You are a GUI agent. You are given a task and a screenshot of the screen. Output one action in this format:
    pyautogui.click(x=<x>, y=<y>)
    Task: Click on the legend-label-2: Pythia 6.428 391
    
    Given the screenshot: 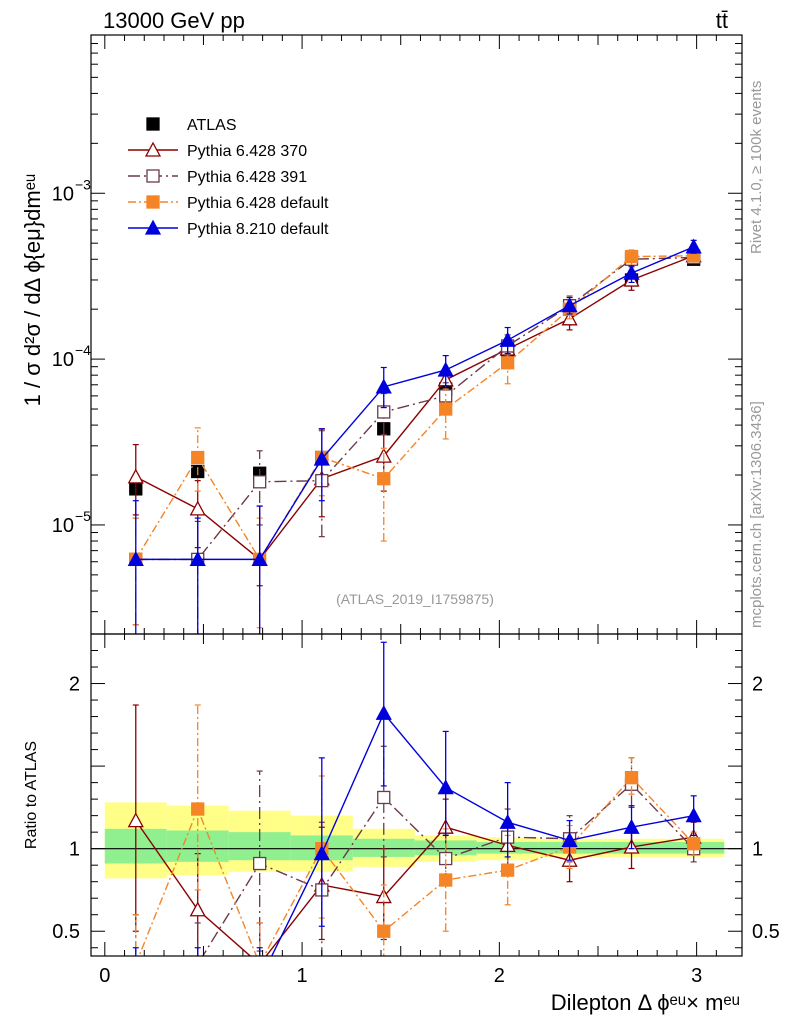 What is the action you would take?
    pyautogui.click(x=247, y=177)
    